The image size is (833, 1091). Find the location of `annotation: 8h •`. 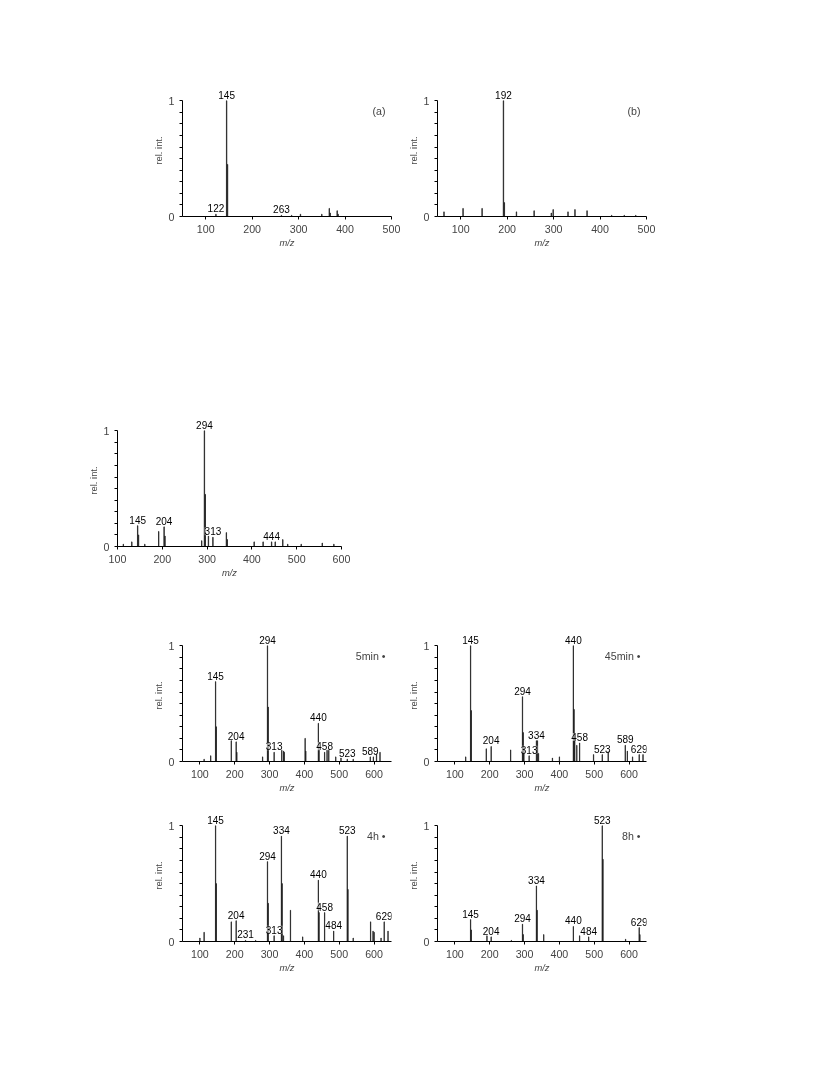

annotation: 8h • is located at coordinates (631, 835).